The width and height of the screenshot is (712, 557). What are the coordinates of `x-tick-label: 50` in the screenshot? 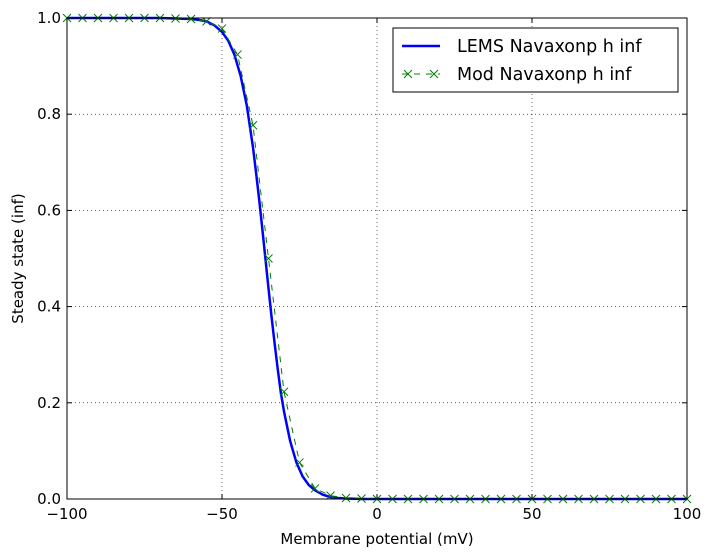 It's located at (531, 514).